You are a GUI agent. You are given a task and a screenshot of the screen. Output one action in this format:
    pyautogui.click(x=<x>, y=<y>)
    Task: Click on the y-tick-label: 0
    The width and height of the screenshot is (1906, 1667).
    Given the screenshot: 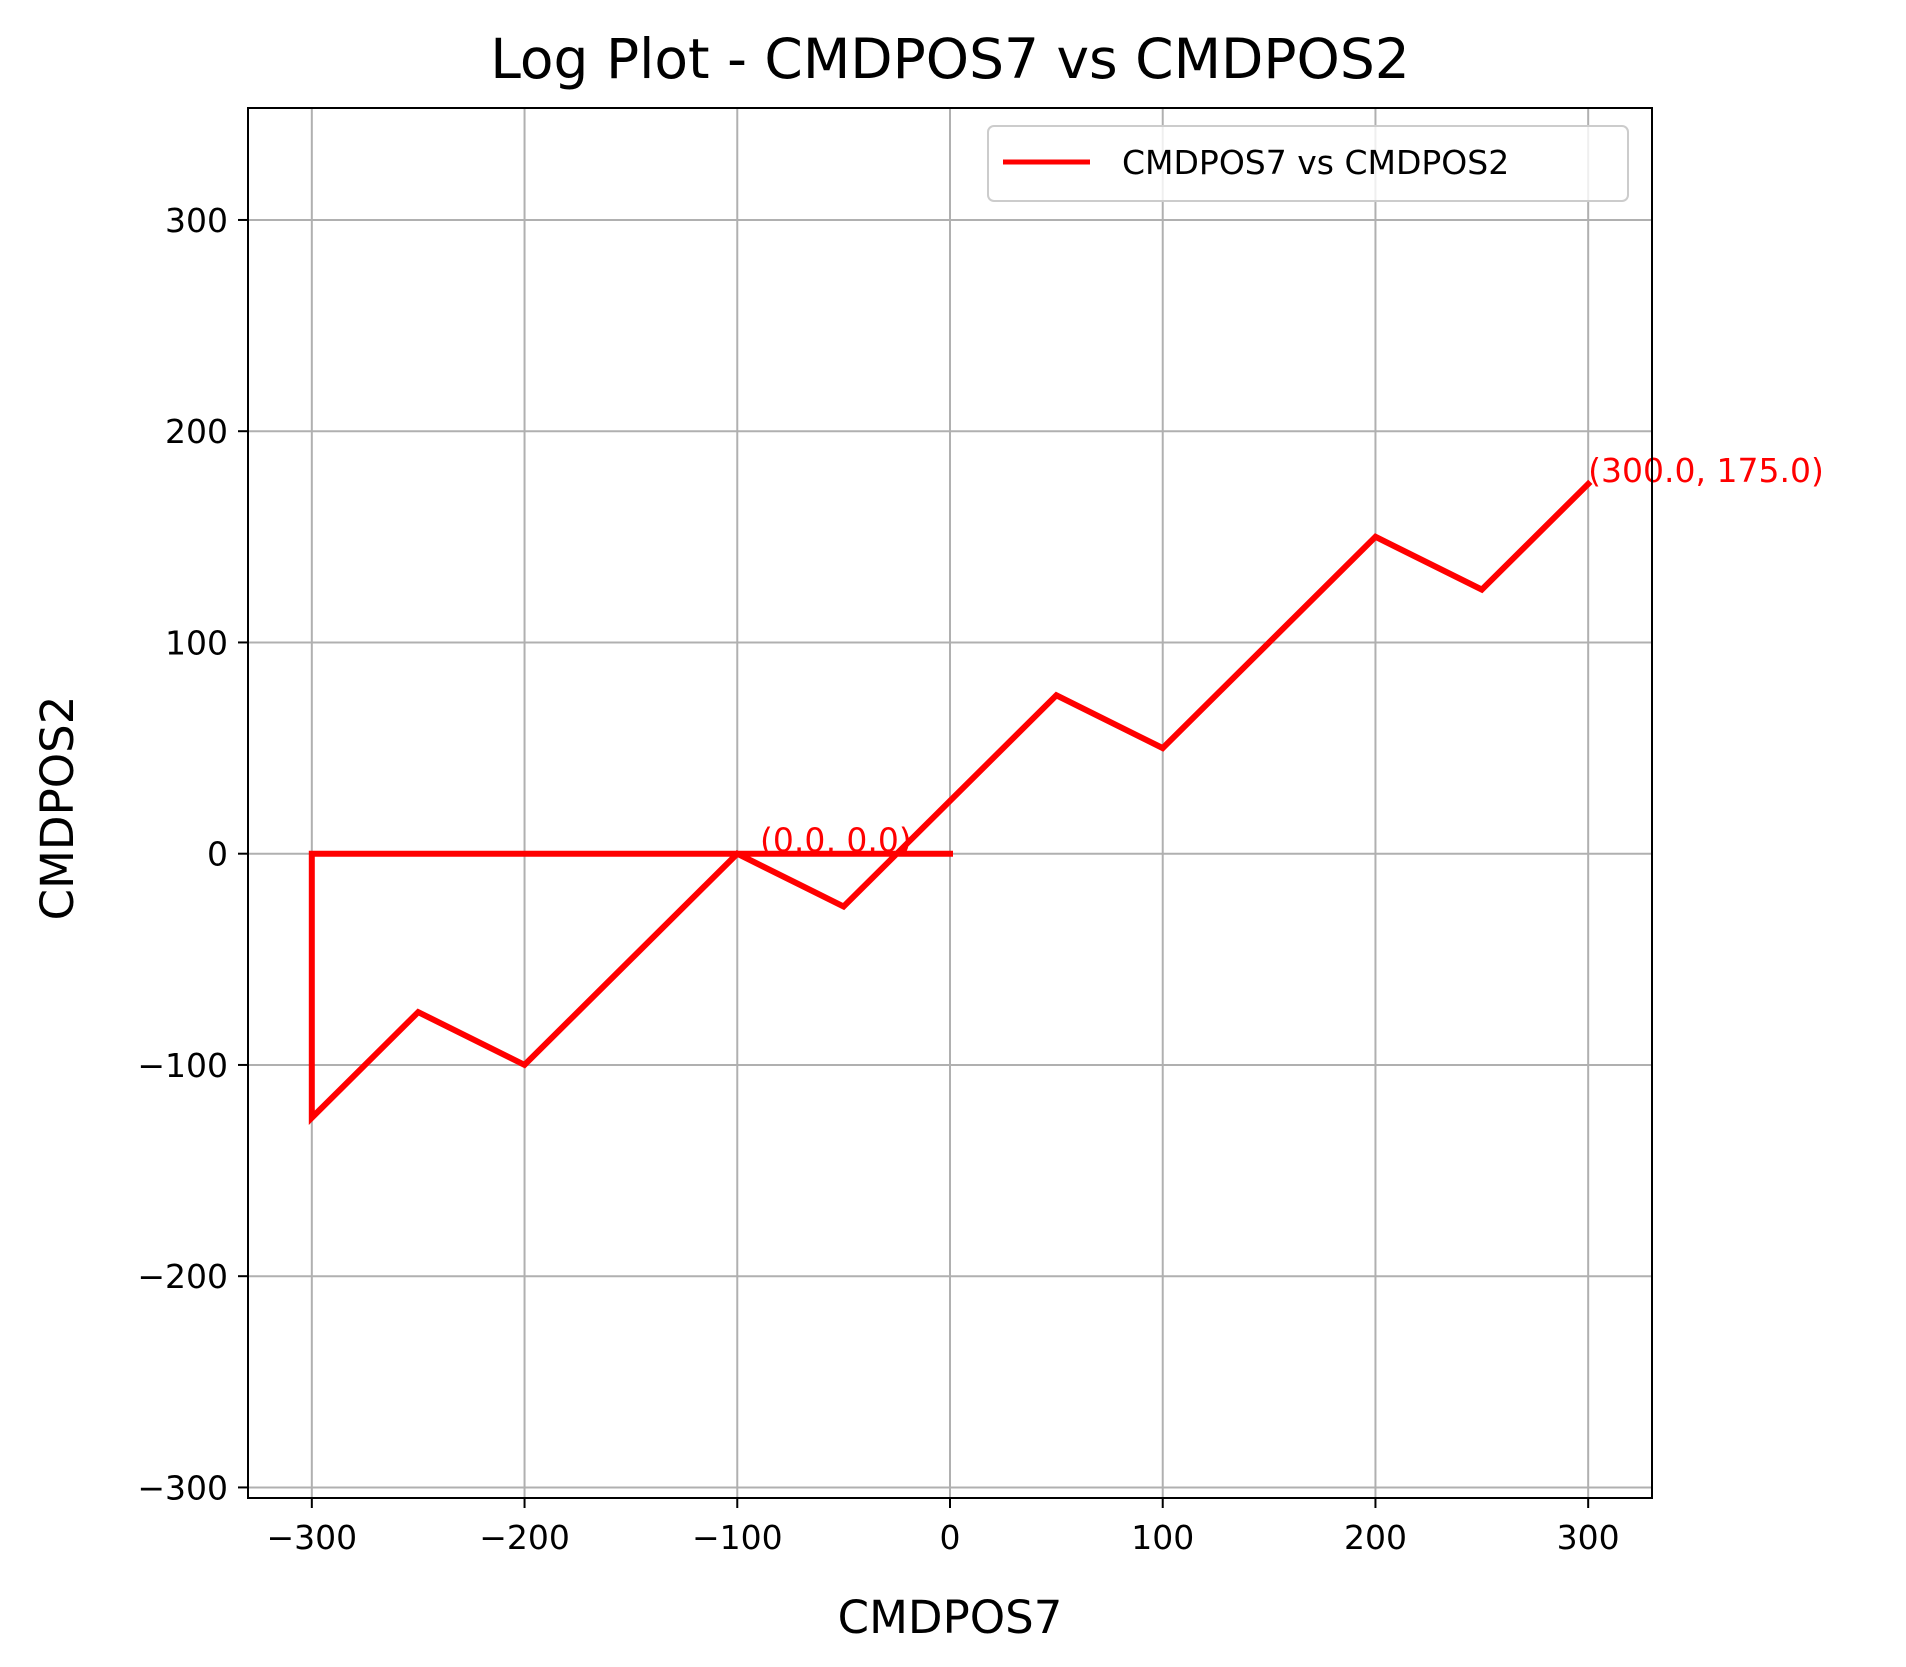 What is the action you would take?
    pyautogui.click(x=217, y=854)
    